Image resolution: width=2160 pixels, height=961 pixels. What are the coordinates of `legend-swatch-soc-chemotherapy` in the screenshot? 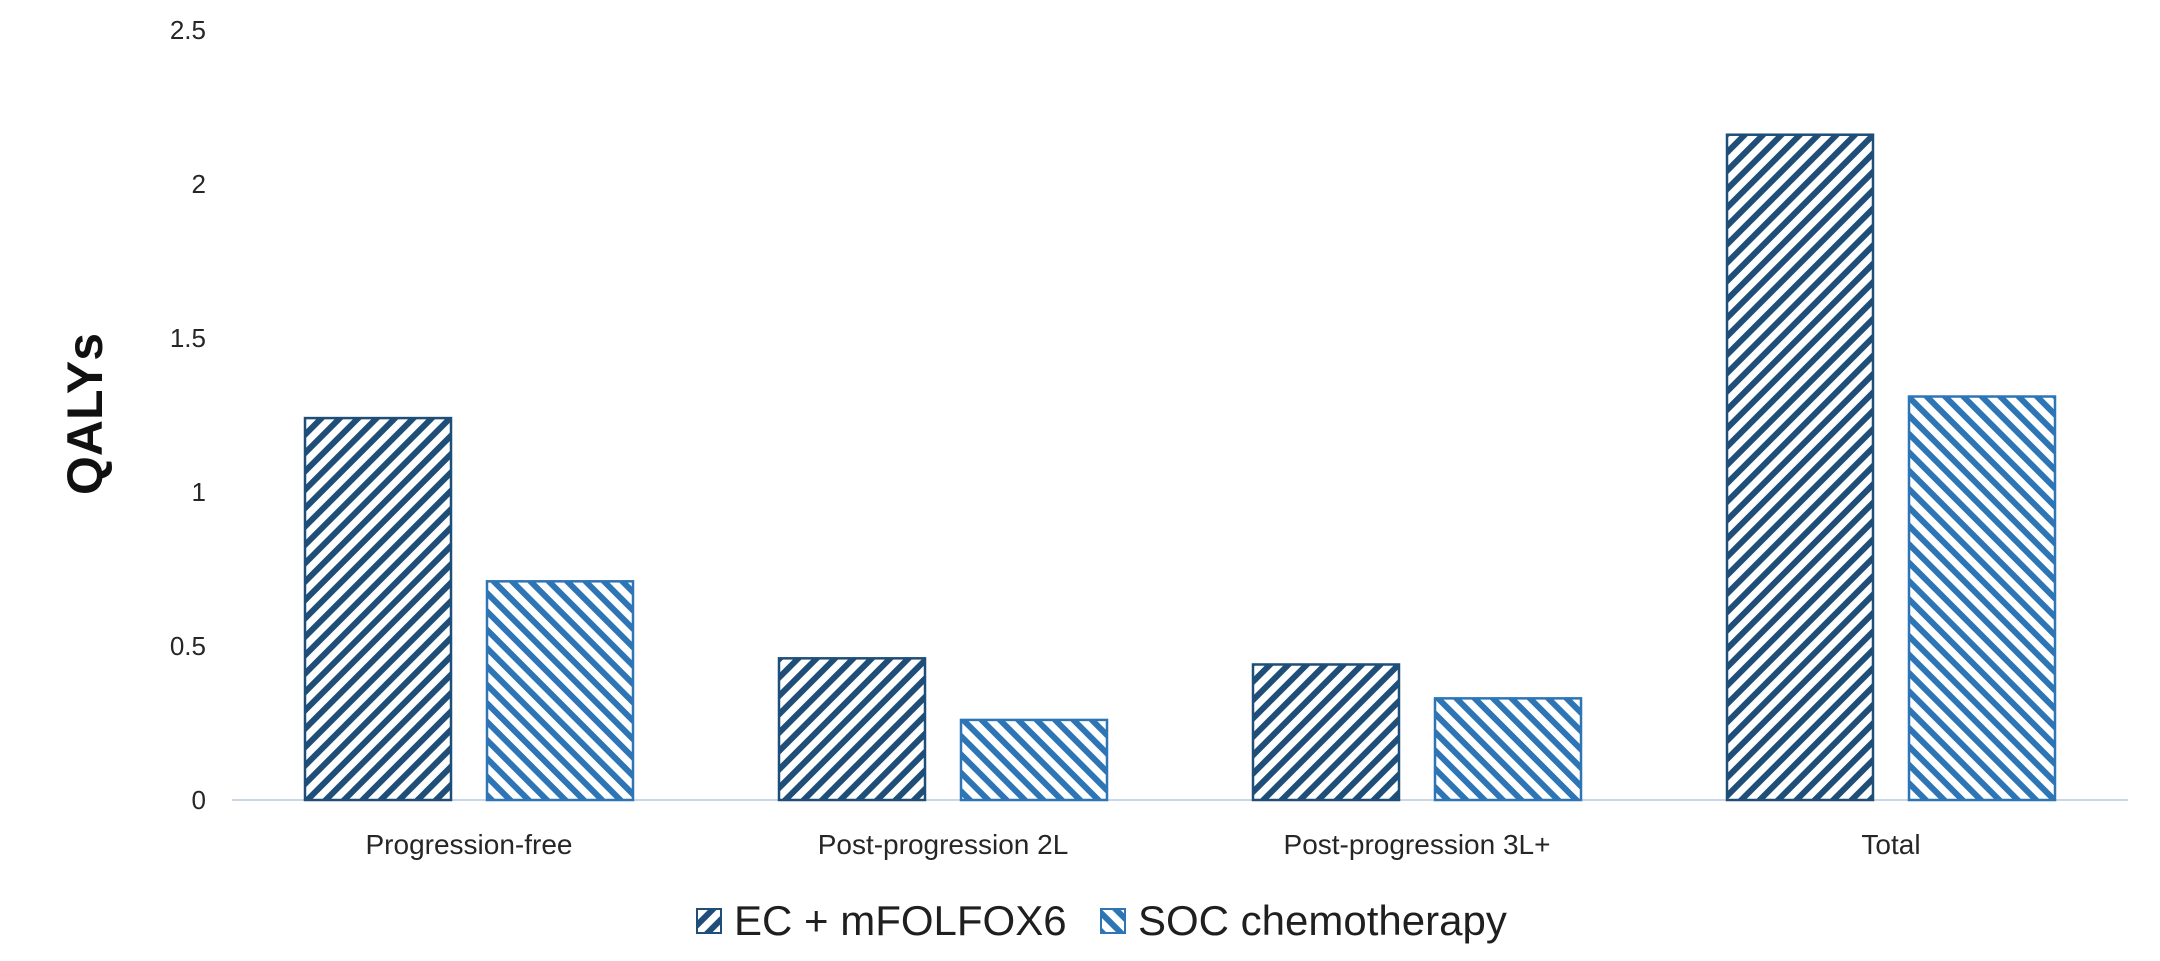 It's located at (1113, 921).